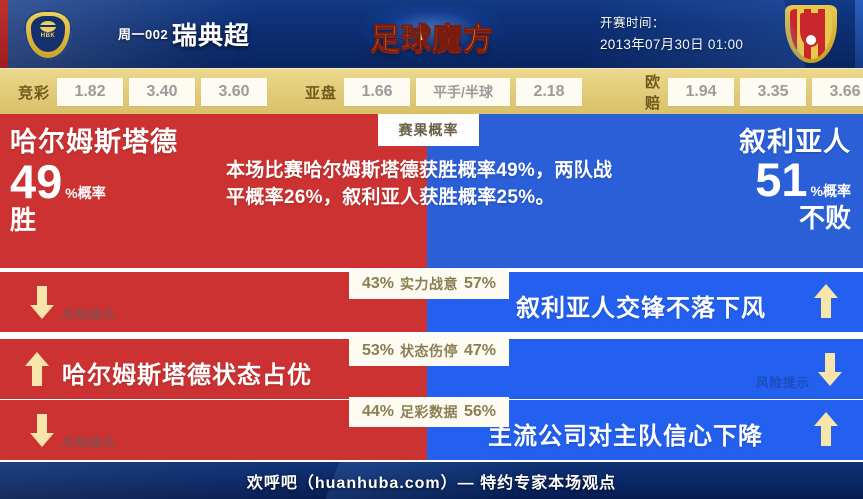 The width and height of the screenshot is (863, 499). Describe the element at coordinates (549, 92) in the screenshot. I see `odds-cell: 2.18` at that location.